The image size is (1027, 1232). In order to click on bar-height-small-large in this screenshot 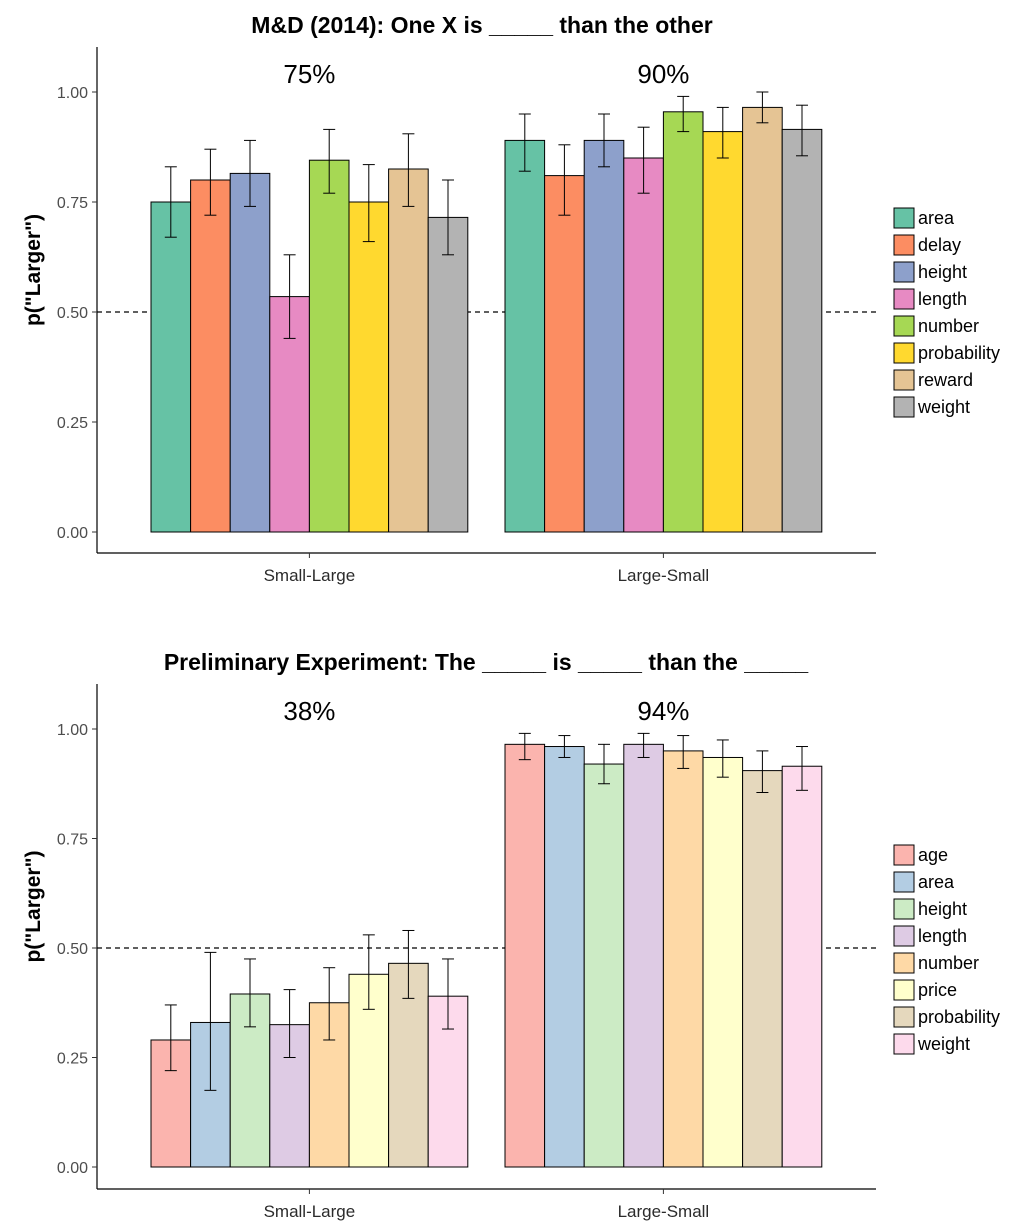, I will do `click(250, 352)`.